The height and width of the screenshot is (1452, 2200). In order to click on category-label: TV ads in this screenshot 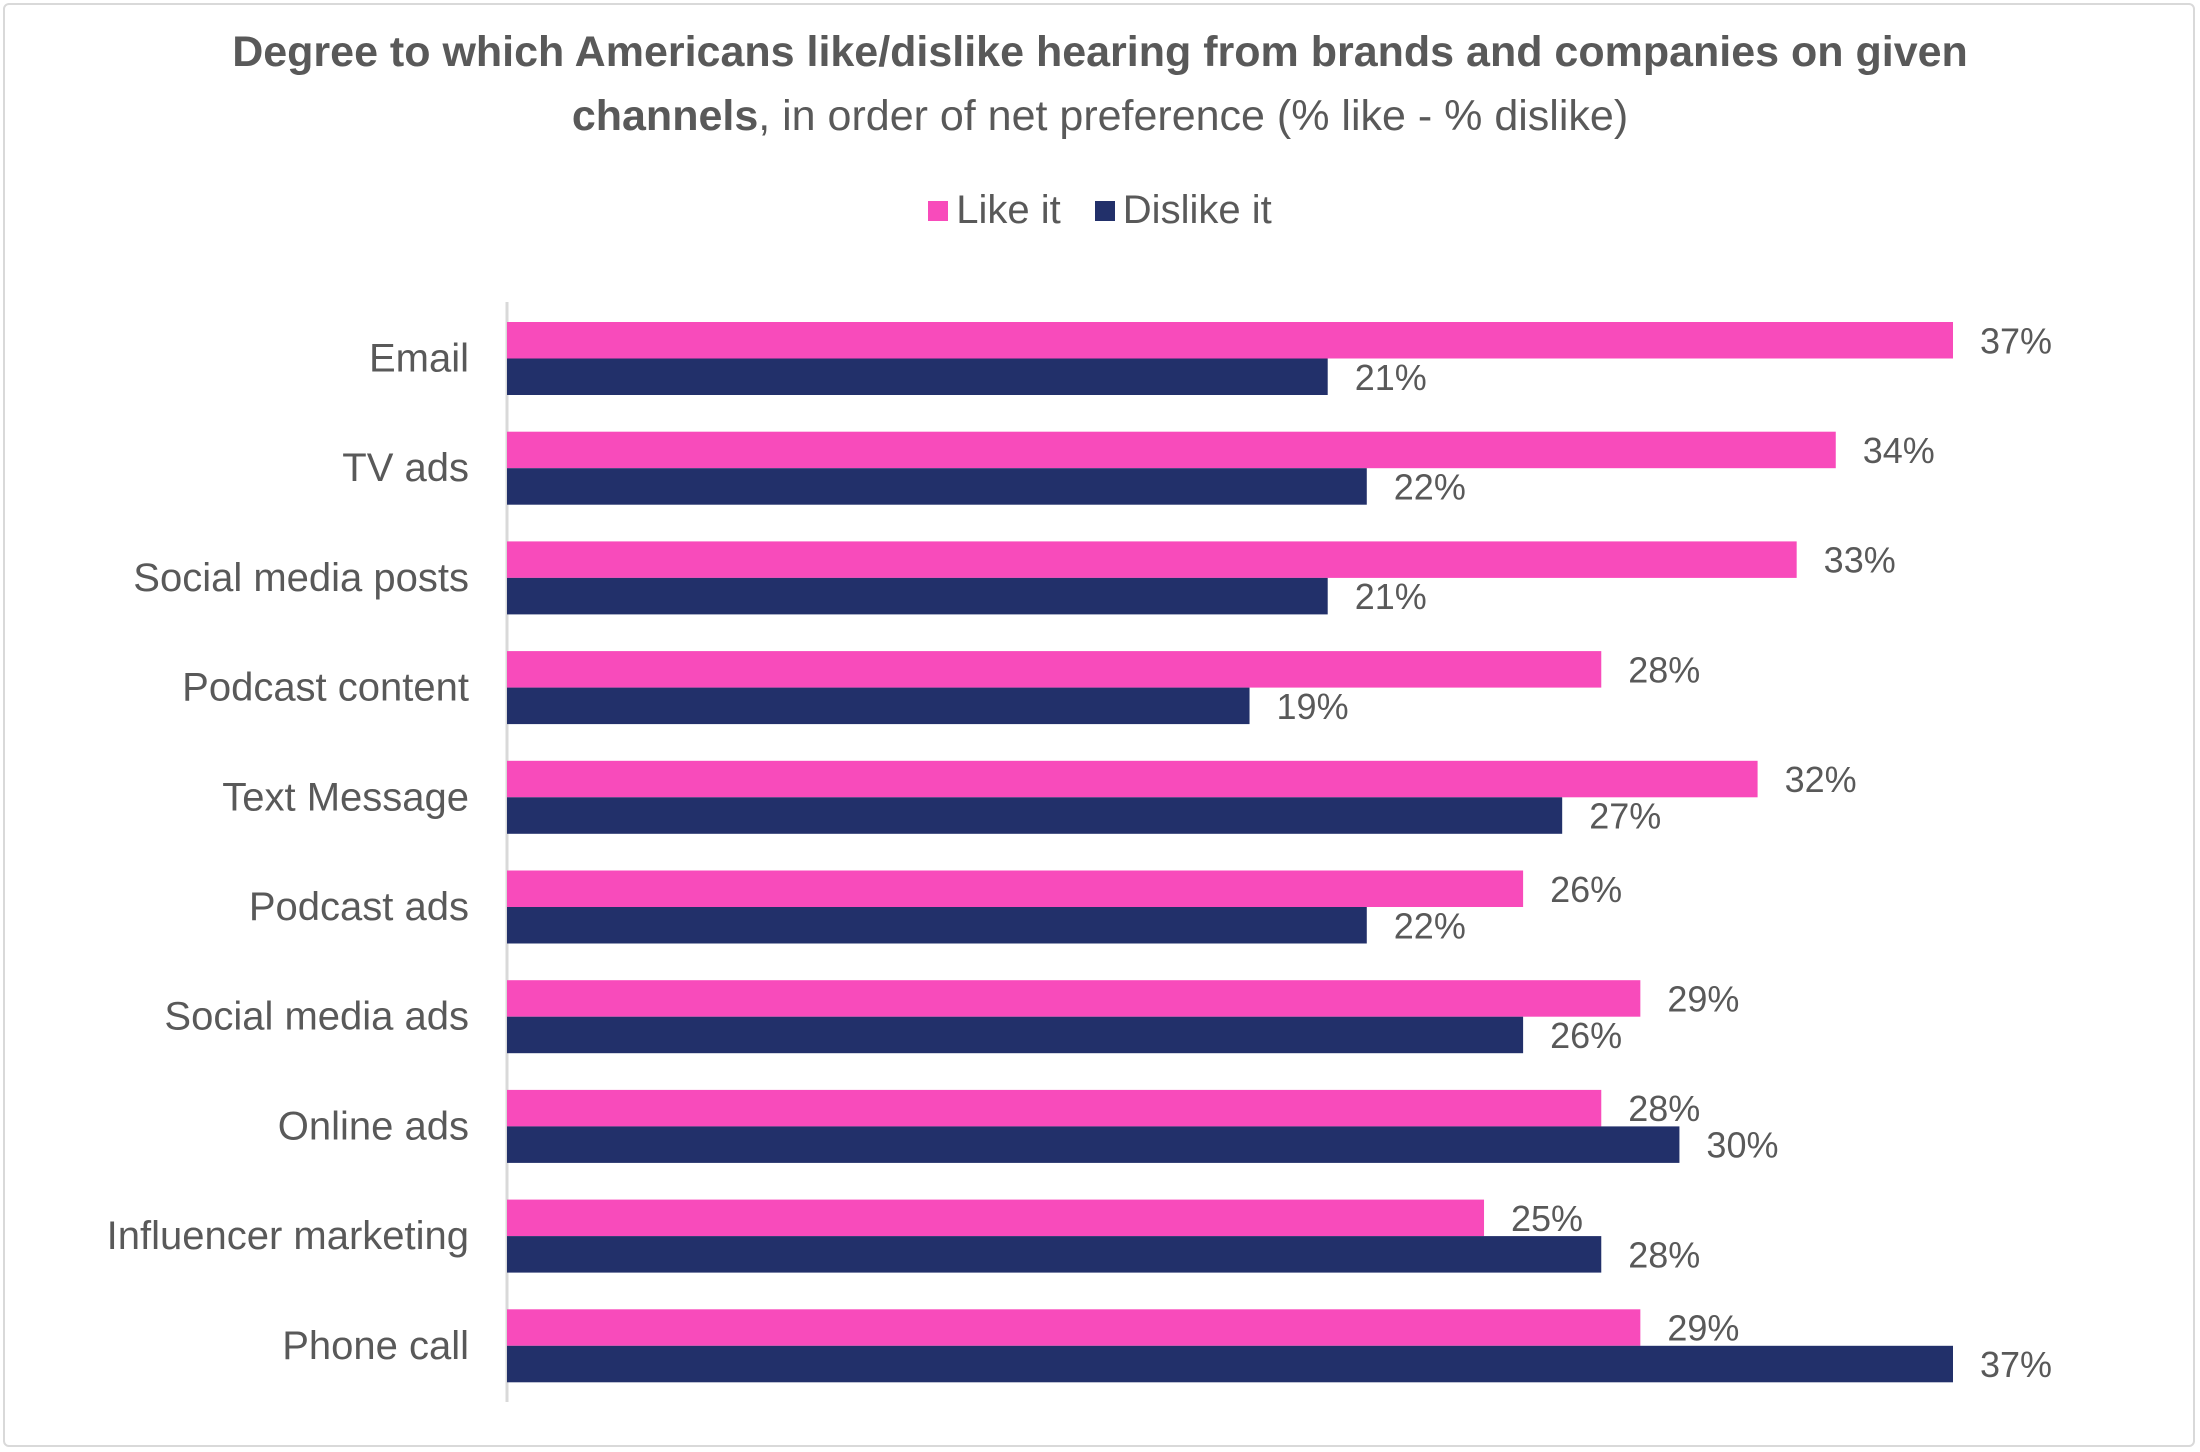, I will do `click(405, 468)`.